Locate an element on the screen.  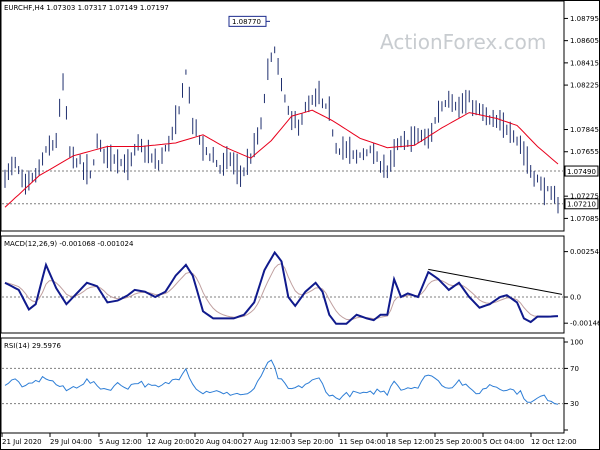
level-marker-label: 1.07210 is located at coordinates (581, 205).